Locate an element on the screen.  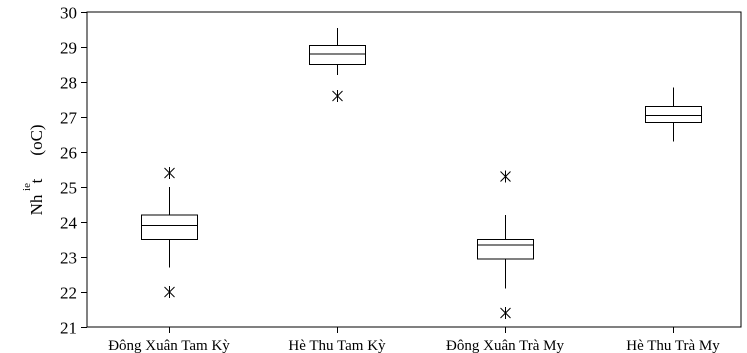
y-tick-label: 30 is located at coordinates (68, 13).